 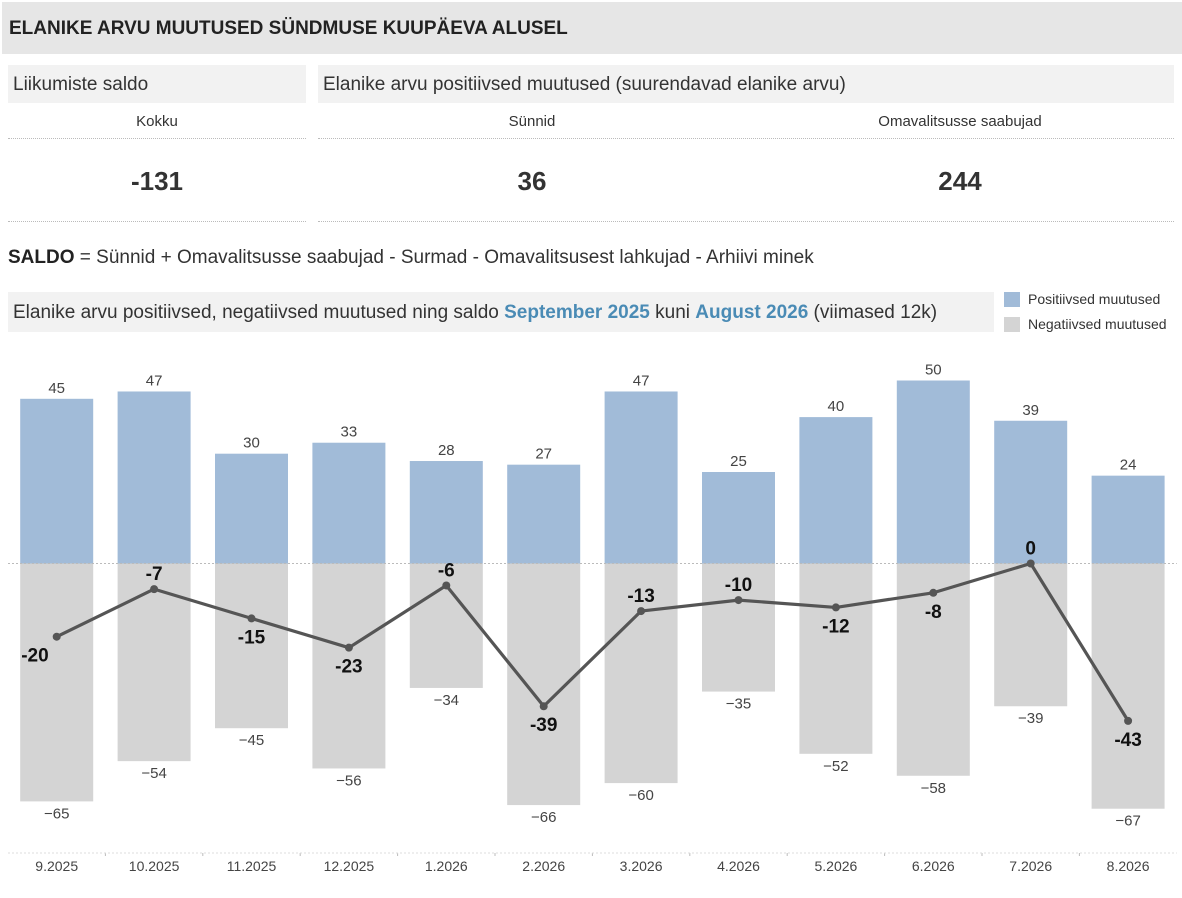 I want to click on saldo-value-label: -8, so click(x=933, y=612).